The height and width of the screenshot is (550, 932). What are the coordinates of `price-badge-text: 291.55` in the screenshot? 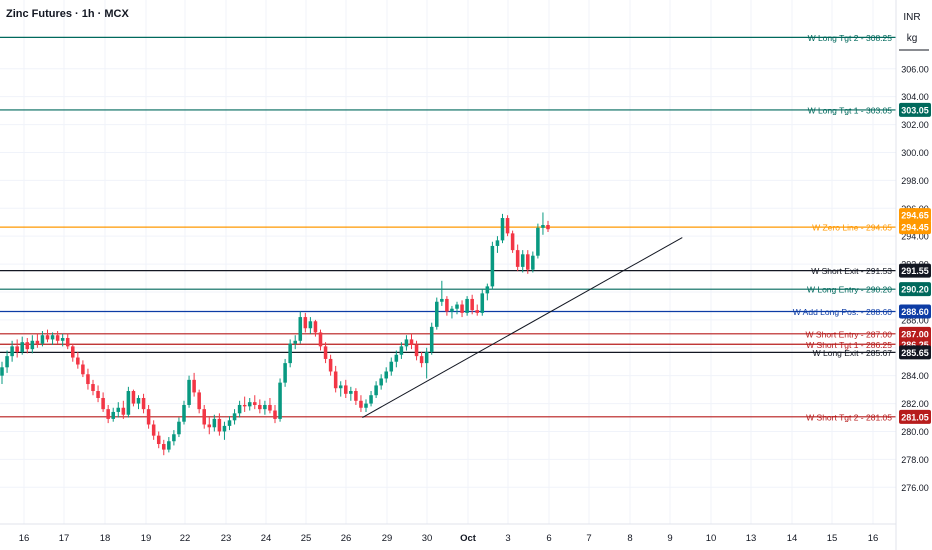 It's located at (915, 271).